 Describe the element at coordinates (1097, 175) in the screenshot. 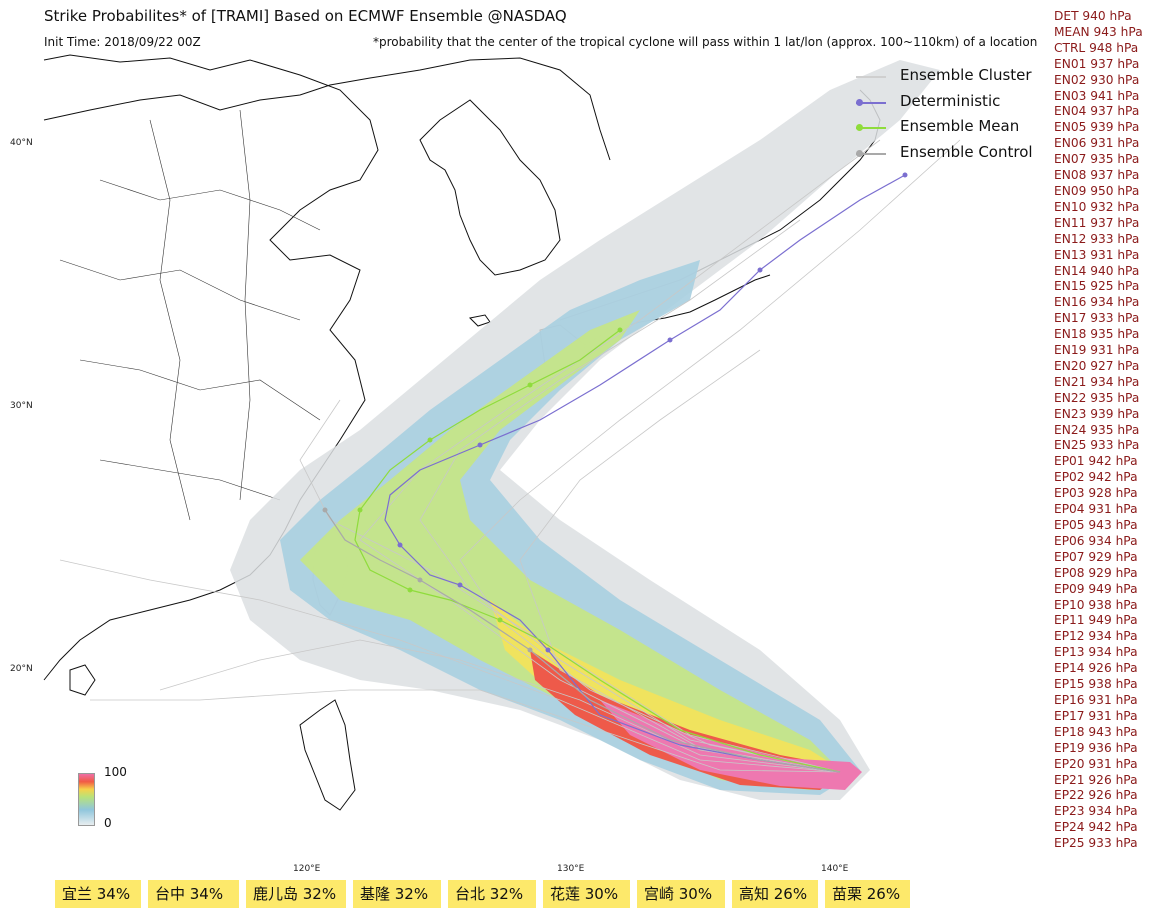

I see `pressure-item: EN08 937 hPa` at that location.